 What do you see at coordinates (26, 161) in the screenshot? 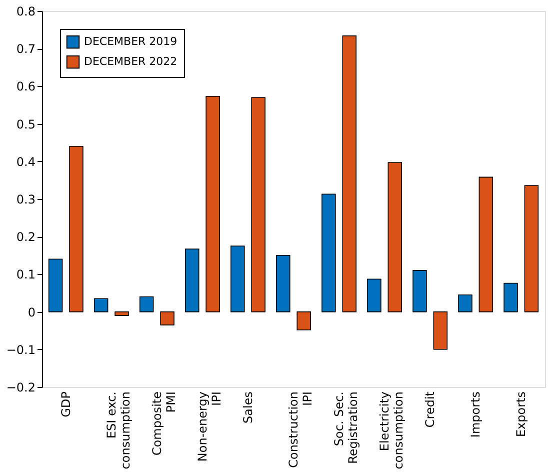
I see `y-tick-label: 0.4` at bounding box center [26, 161].